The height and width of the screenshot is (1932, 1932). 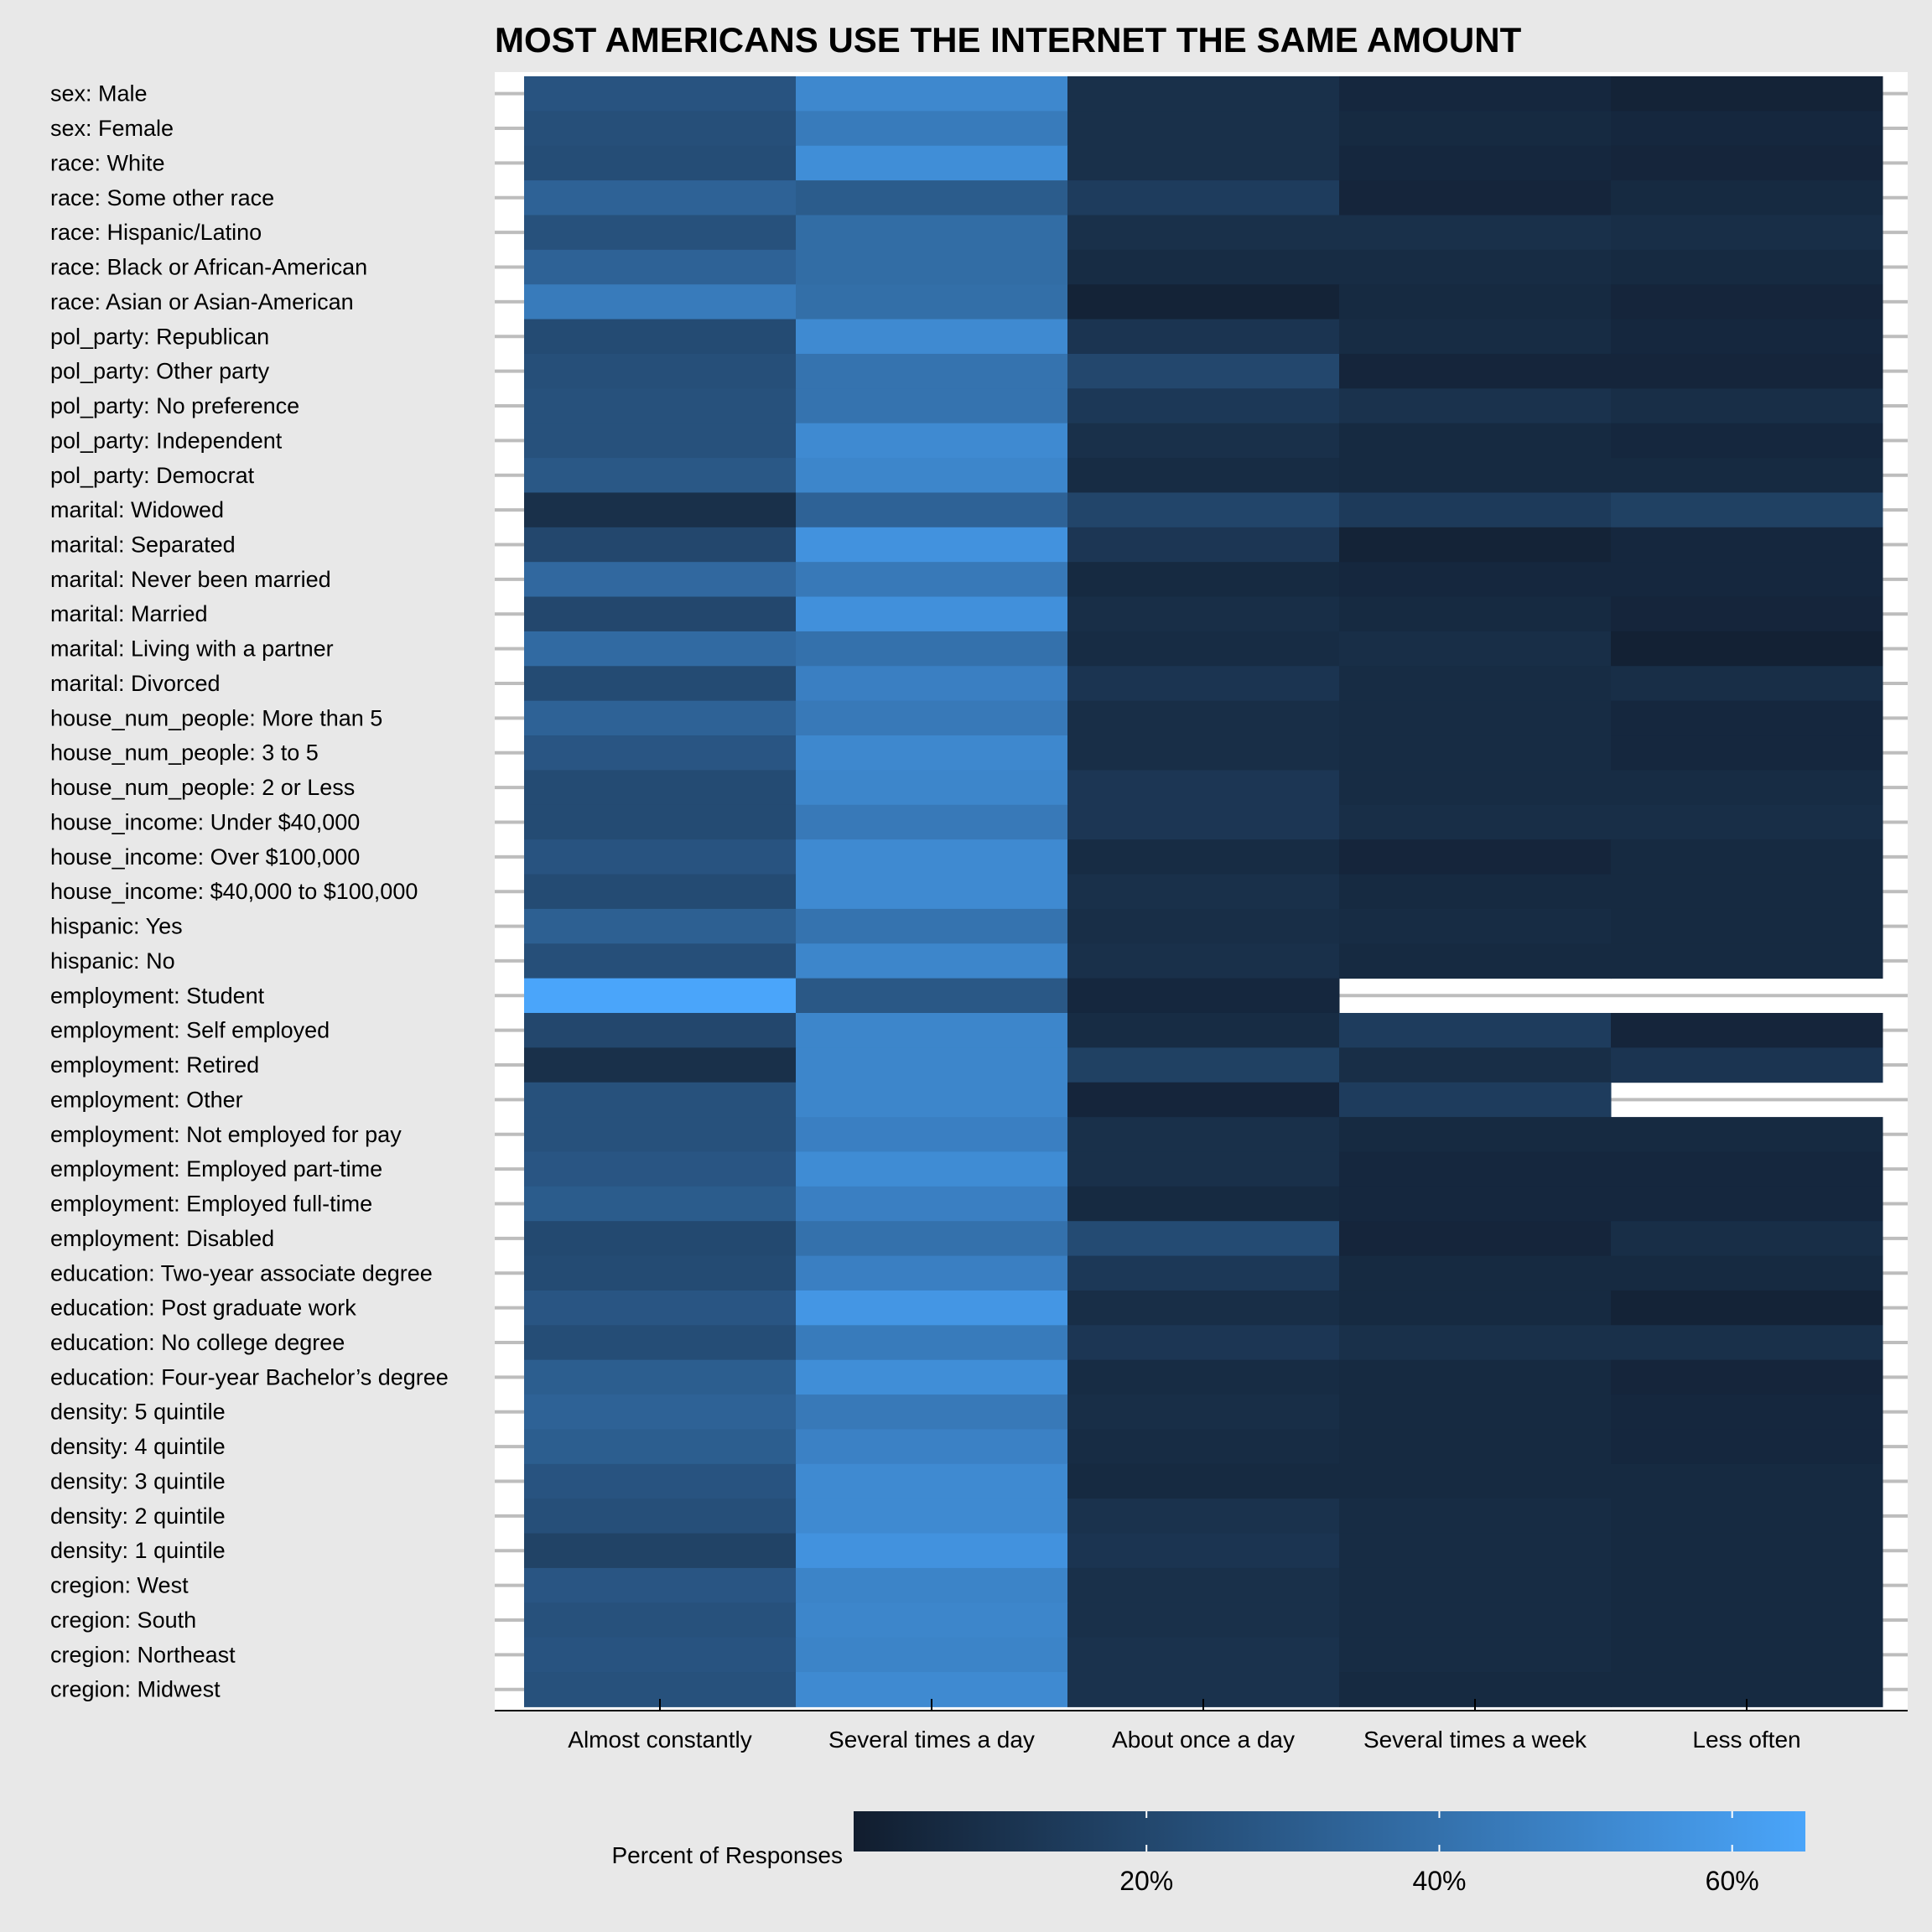 What do you see at coordinates (241, 1272) in the screenshot?
I see `y-tick-label: education: Two-year associate degree` at bounding box center [241, 1272].